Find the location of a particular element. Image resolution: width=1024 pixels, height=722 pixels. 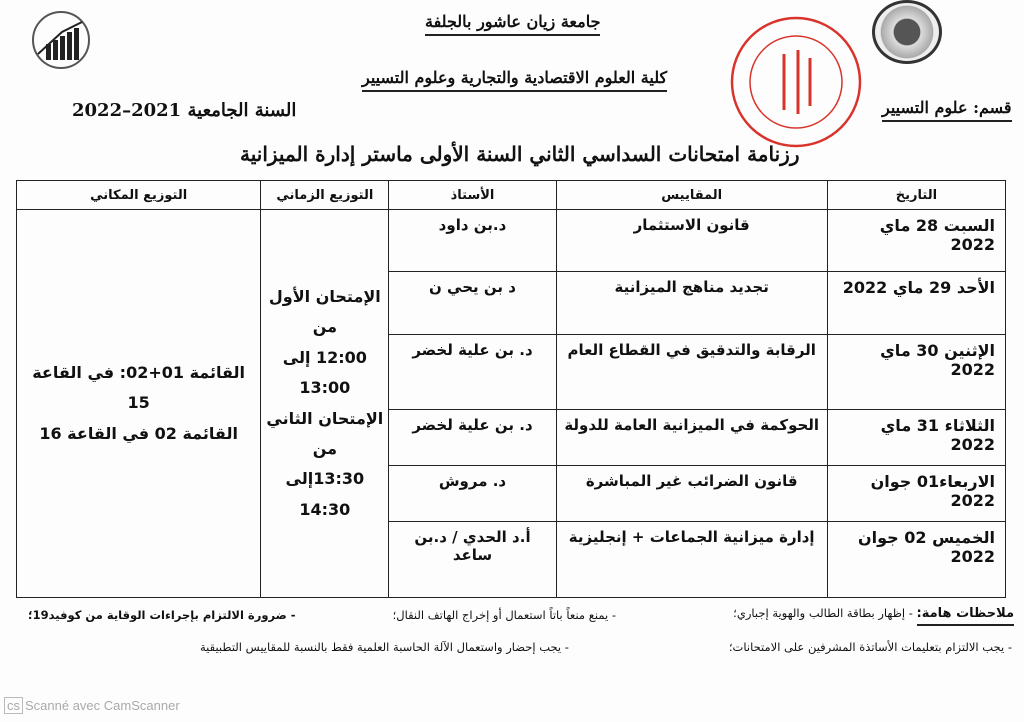

note-item: - إظهار بطاقة الطالب والهوية إجباري؛ is located at coordinates (823, 613).